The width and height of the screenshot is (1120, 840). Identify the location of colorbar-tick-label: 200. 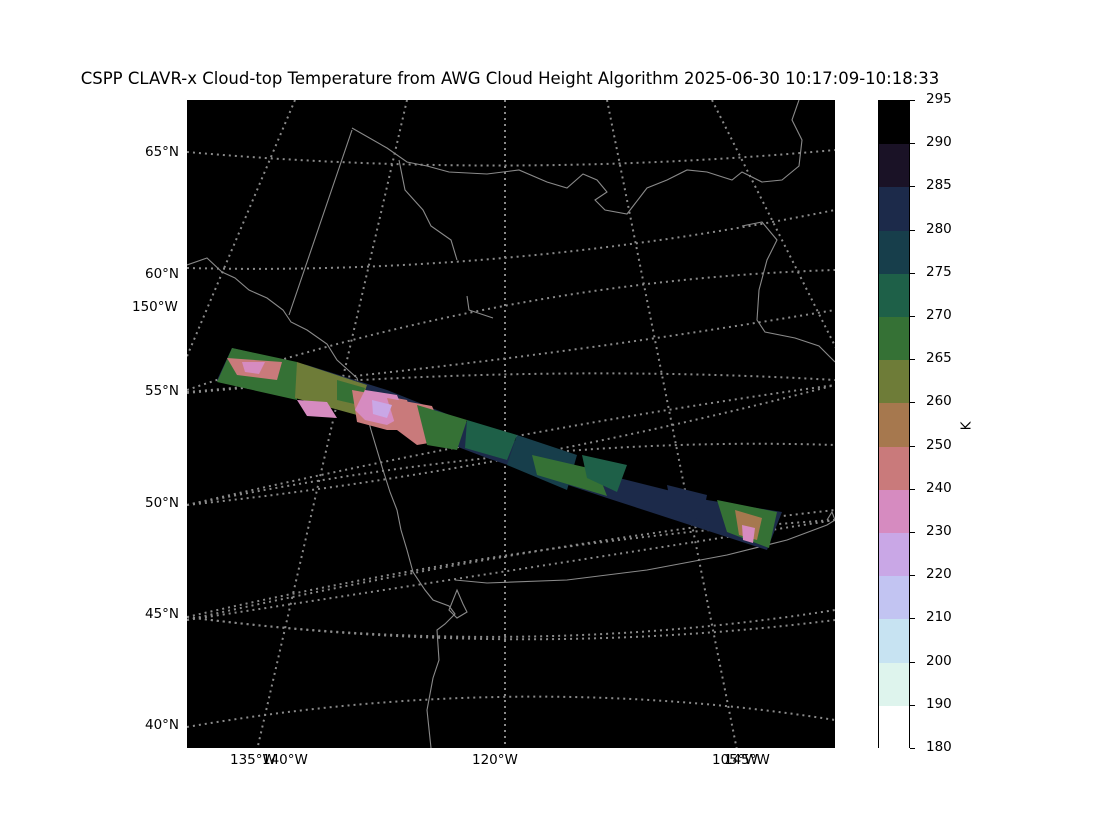
(939, 660).